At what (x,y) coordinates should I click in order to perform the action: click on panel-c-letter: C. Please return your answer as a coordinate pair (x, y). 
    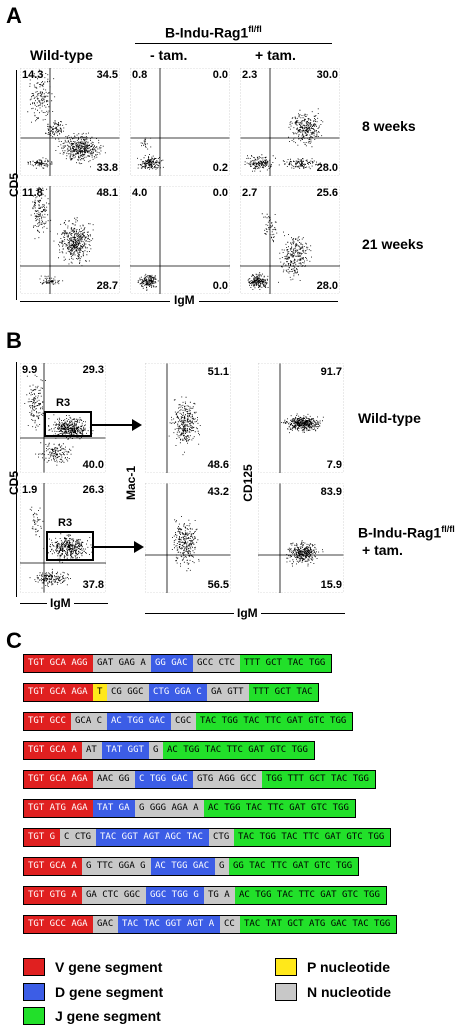
    Looking at the image, I should click on (14, 640).